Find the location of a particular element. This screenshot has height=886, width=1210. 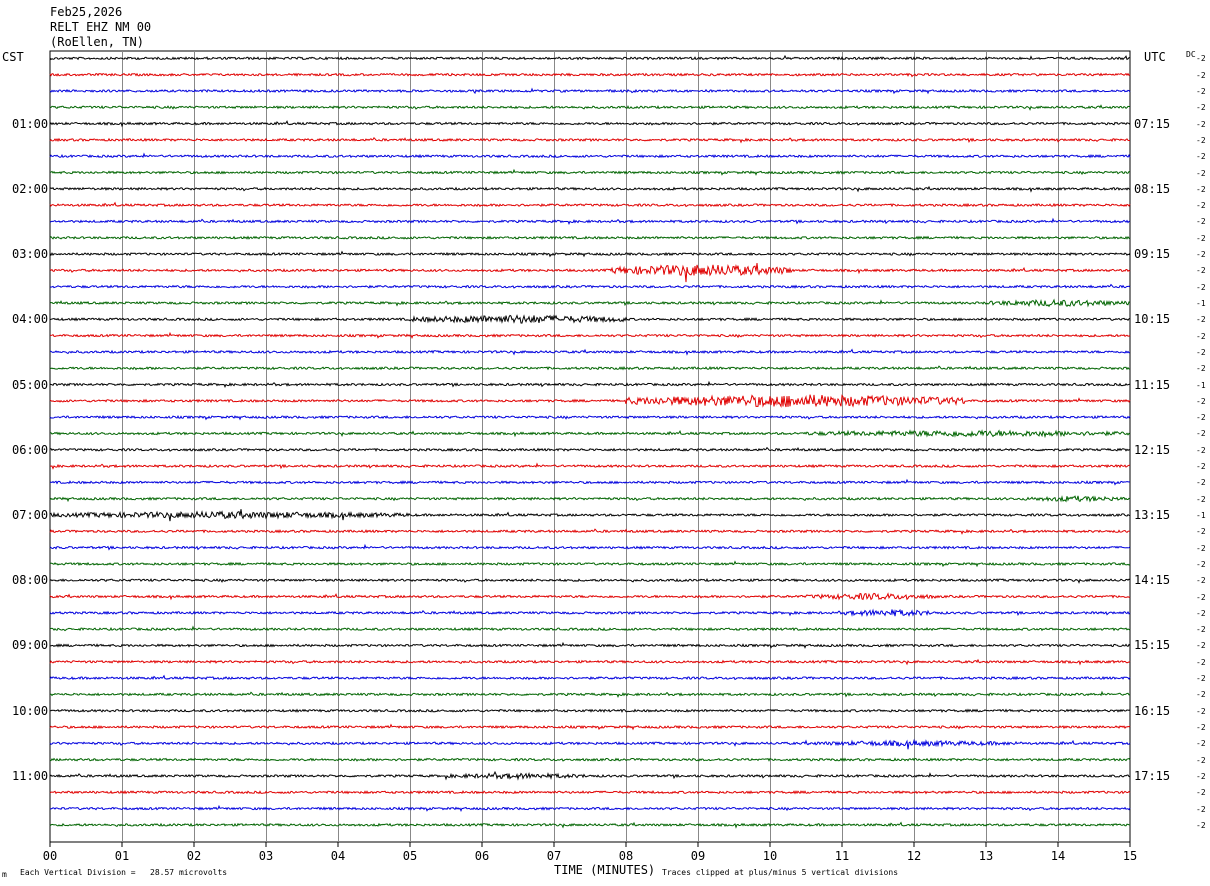

right-time-label: 07:15 is located at coordinates (1152, 123).